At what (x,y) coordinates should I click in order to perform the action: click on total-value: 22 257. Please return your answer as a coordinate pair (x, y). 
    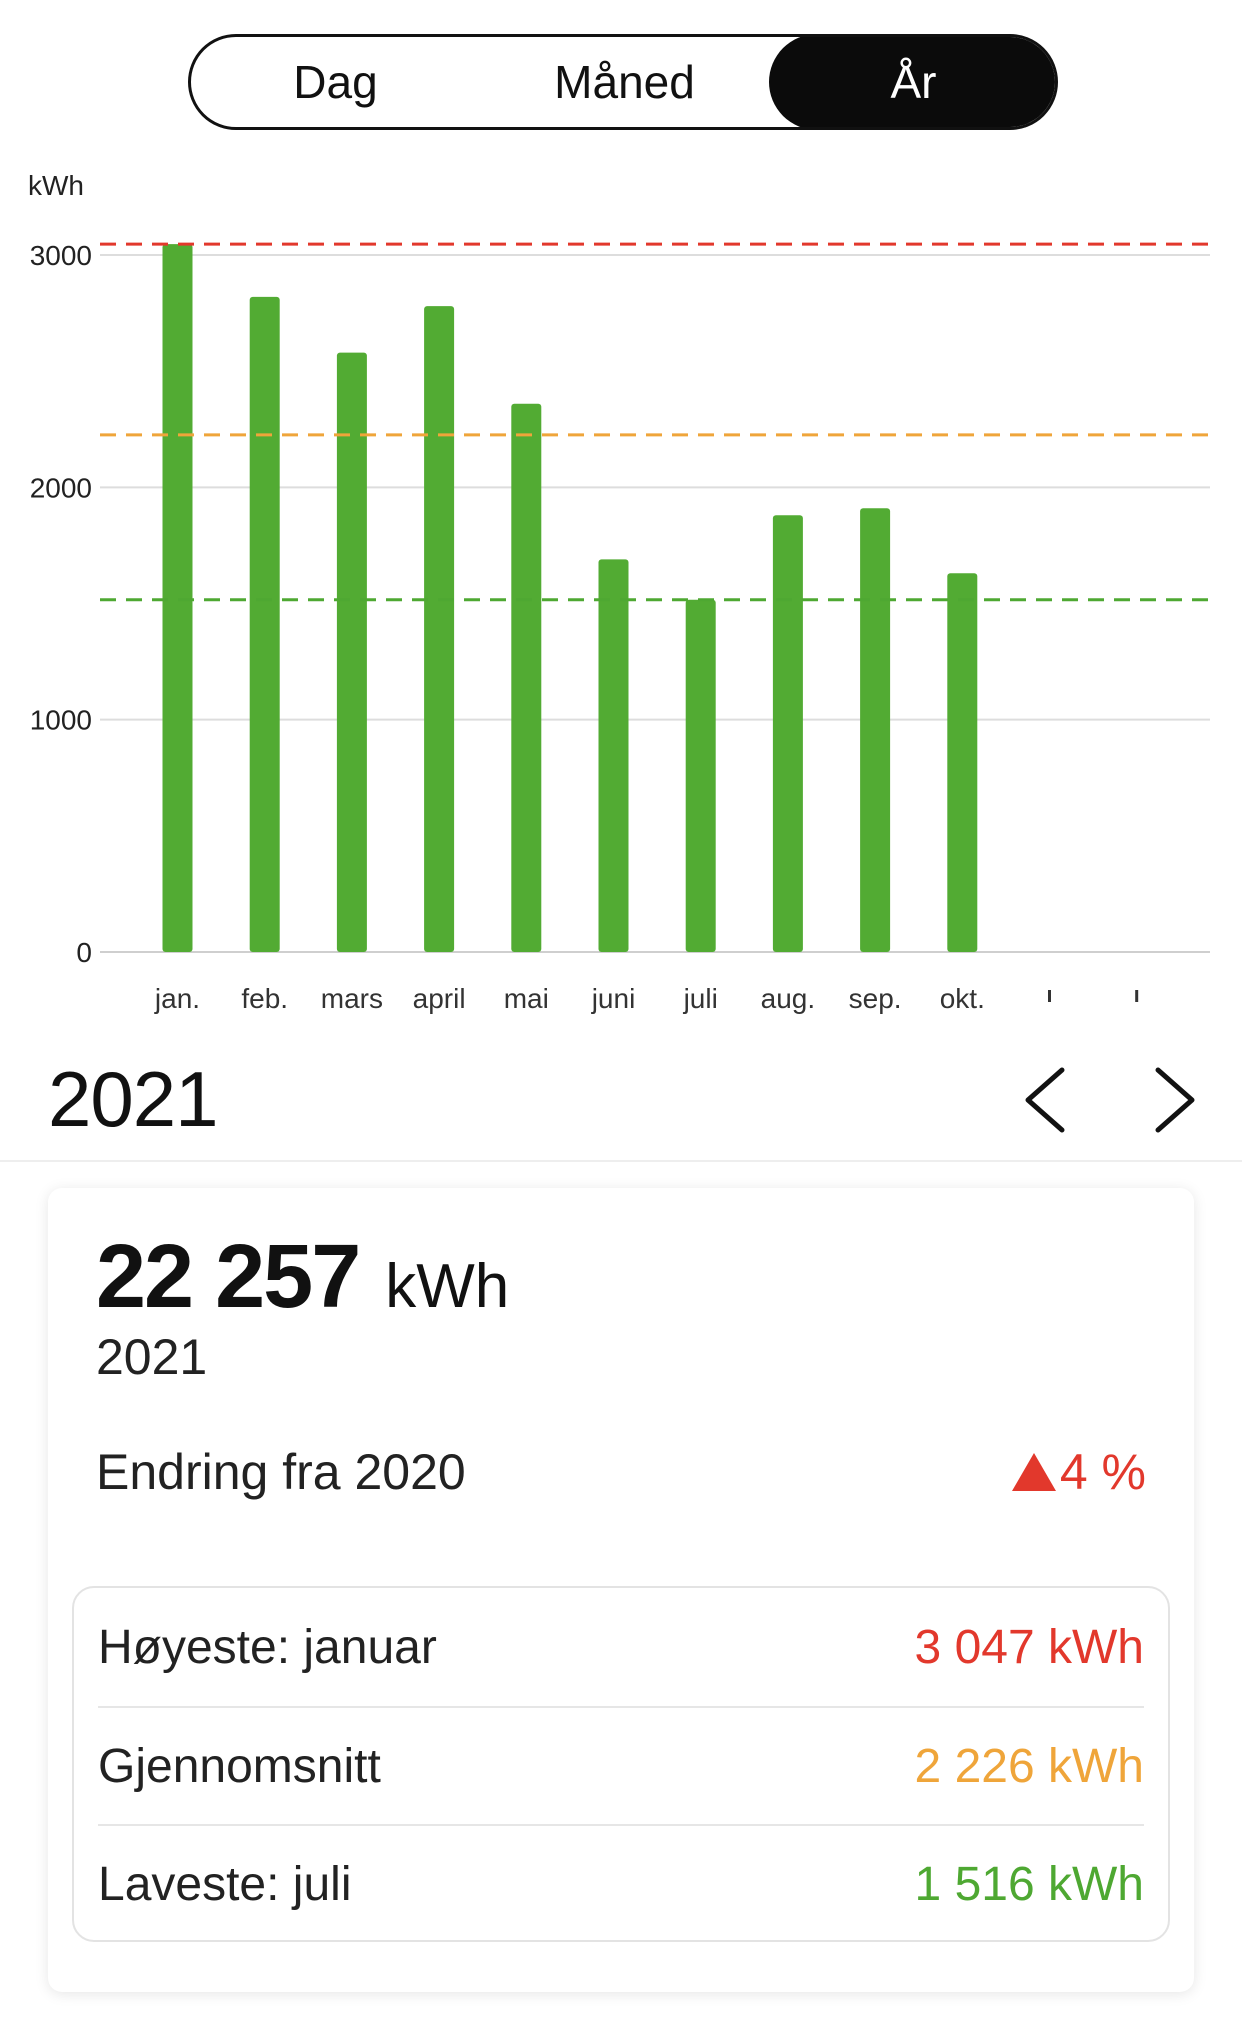
    Looking at the image, I should click on (228, 1277).